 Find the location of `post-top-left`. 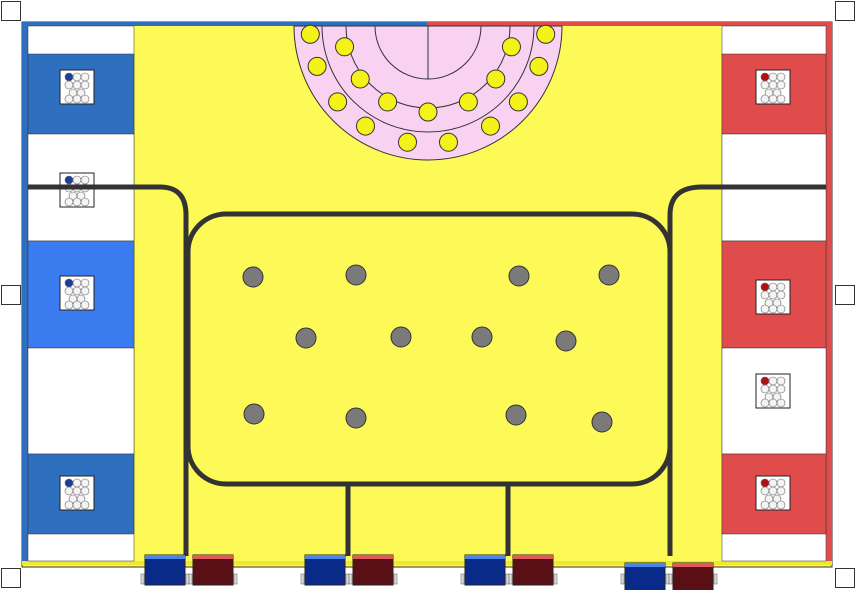

post-top-left is located at coordinates (11, 11).